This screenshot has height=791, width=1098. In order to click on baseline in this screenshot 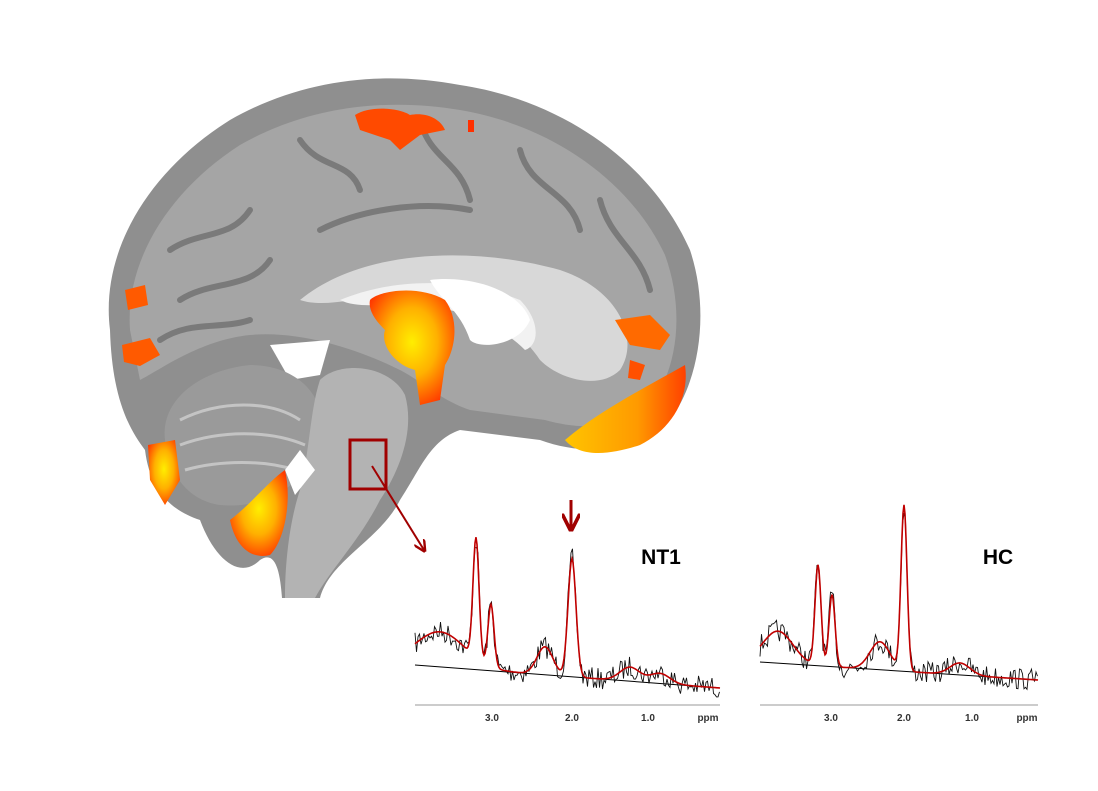, I will do `click(567, 676)`.